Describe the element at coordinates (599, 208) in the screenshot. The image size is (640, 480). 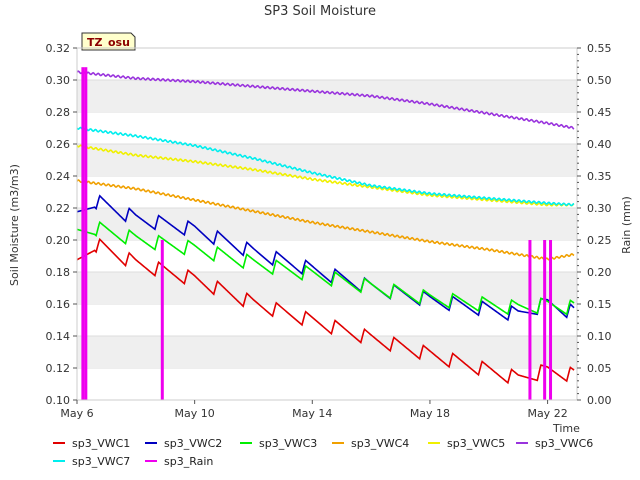
I see `y2-tick-label: 0.30` at that location.